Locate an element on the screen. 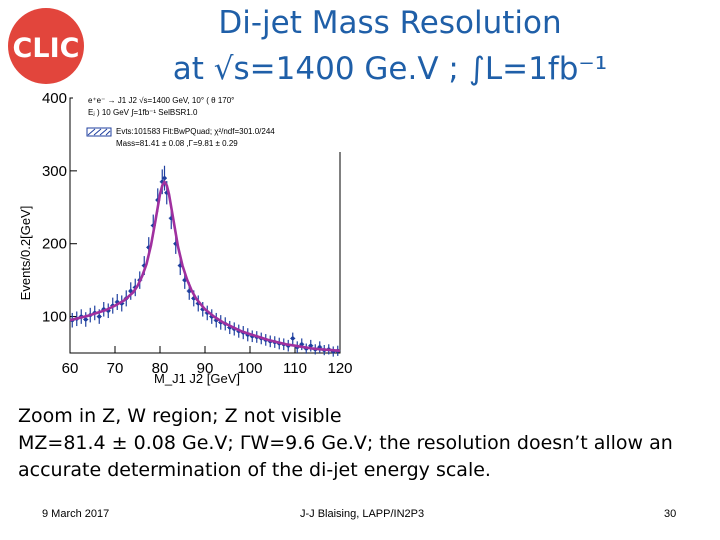 Image resolution: width=720 pixels, height=540 pixels. legend-swatch is located at coordinates (99, 132).